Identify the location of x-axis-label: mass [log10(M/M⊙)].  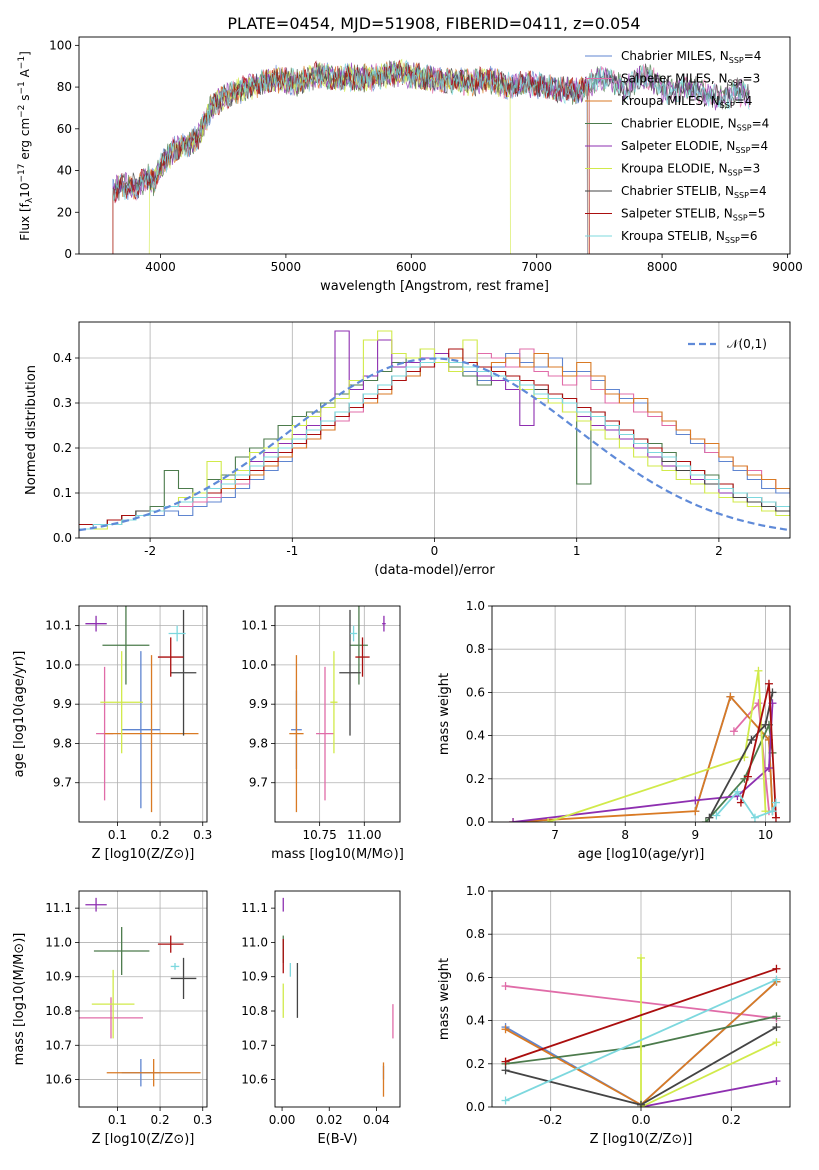
(337, 854).